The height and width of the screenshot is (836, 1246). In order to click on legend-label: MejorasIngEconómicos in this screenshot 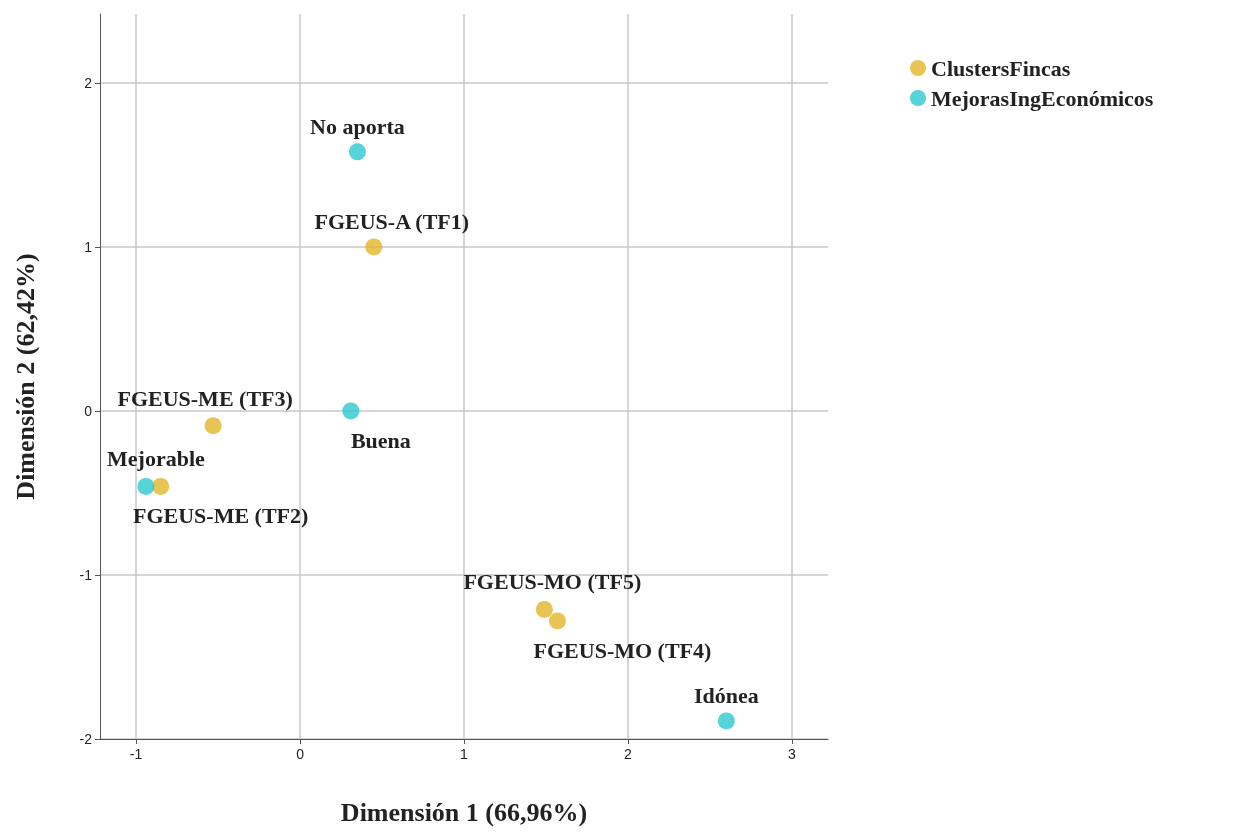, I will do `click(1042, 98)`.